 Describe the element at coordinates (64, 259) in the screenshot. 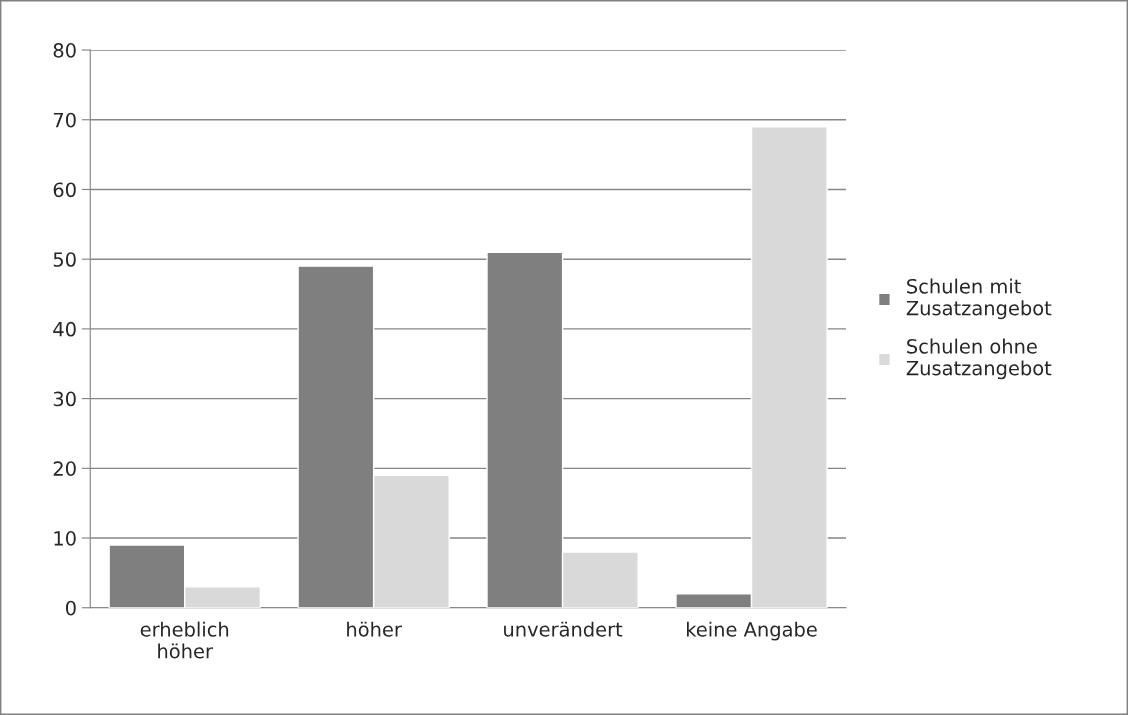

I see `y-tick-label: 50` at that location.